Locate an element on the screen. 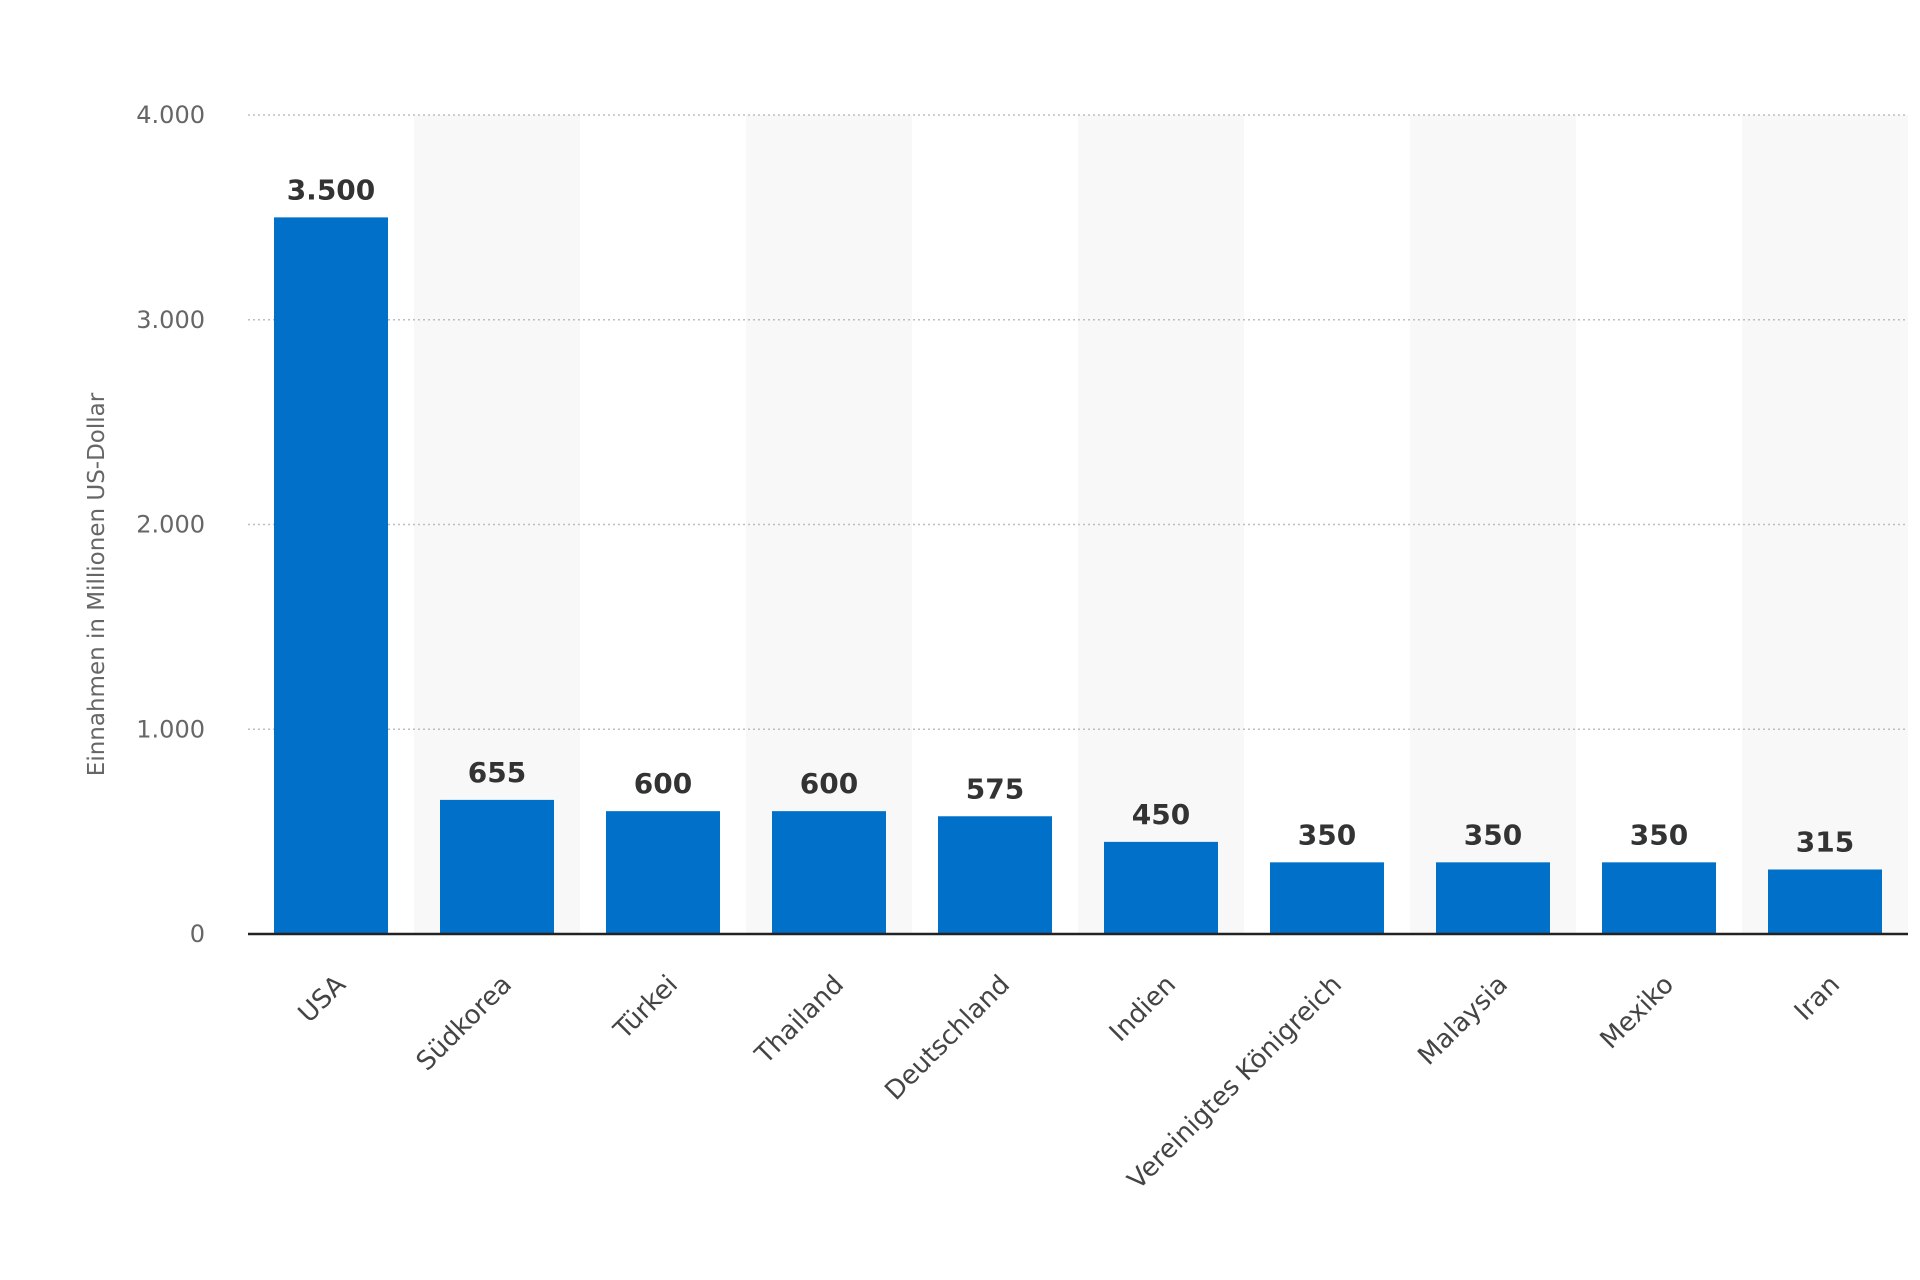 The width and height of the screenshot is (1920, 1280). category-label: Türkei is located at coordinates (646, 1008).